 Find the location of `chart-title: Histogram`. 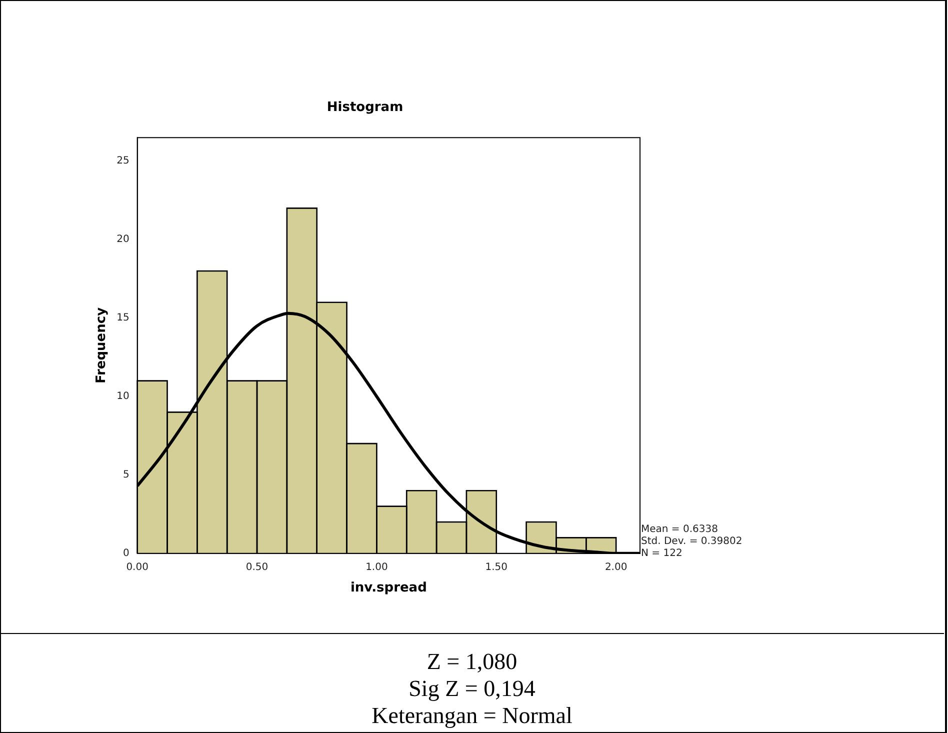

chart-title: Histogram is located at coordinates (365, 108).